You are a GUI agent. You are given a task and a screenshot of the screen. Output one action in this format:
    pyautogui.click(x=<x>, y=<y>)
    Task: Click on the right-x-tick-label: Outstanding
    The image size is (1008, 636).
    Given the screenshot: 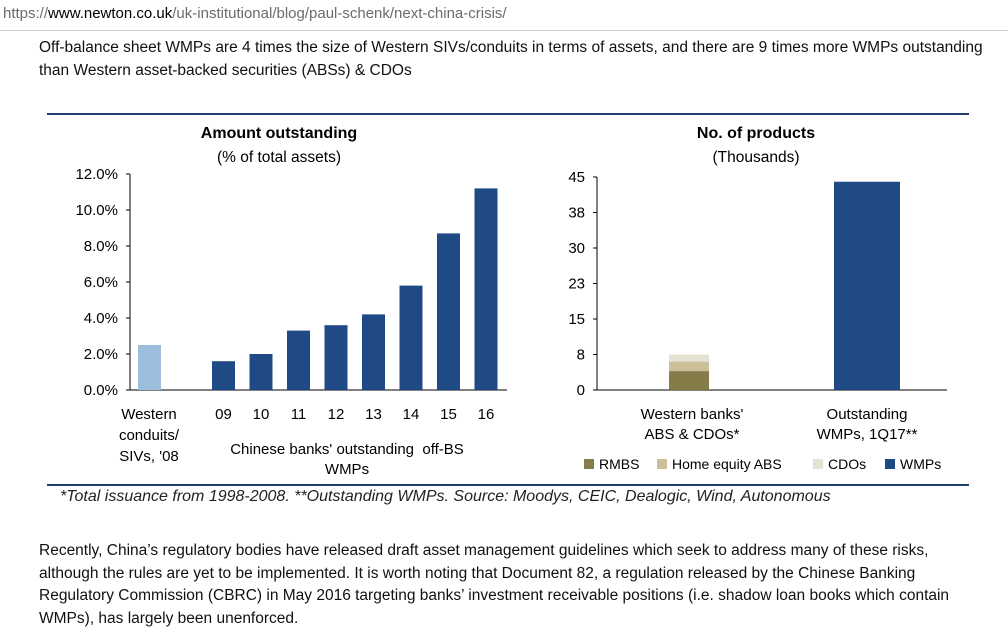 What is the action you would take?
    pyautogui.click(x=867, y=414)
    